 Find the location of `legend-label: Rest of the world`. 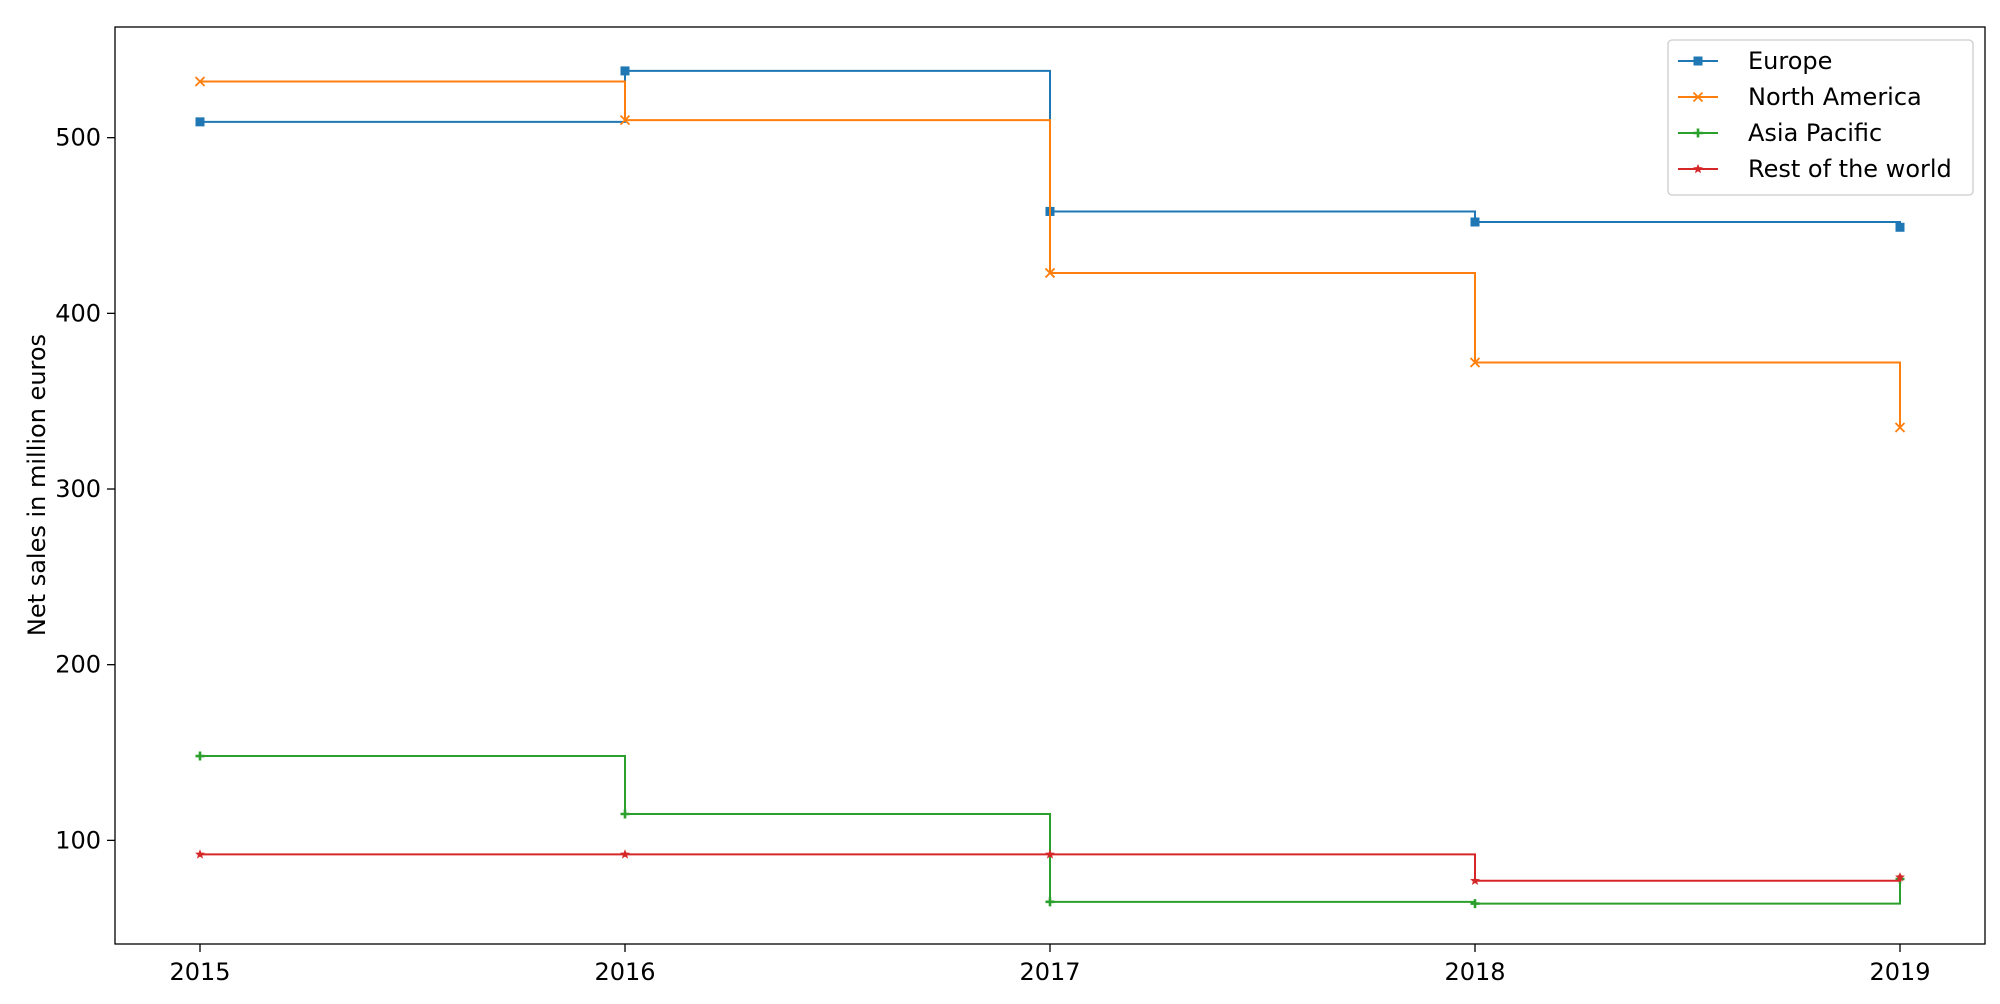

legend-label: Rest of the world is located at coordinates (1850, 169).